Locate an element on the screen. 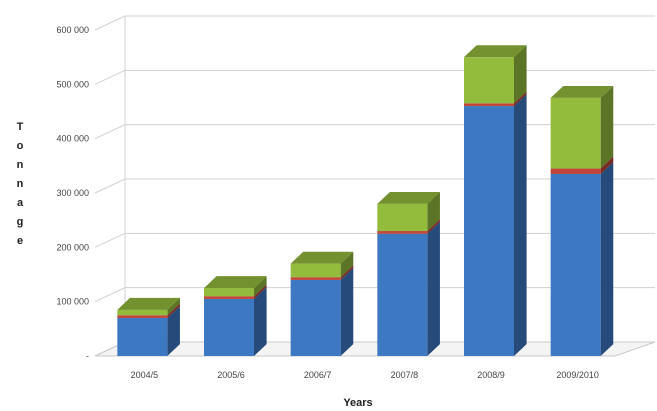 Image resolution: width=657 pixels, height=411 pixels. x-tick-labels: 2004/5 2005/6 2006/7 2007/8 2008/9 2009/2010 is located at coordinates (365, 375).